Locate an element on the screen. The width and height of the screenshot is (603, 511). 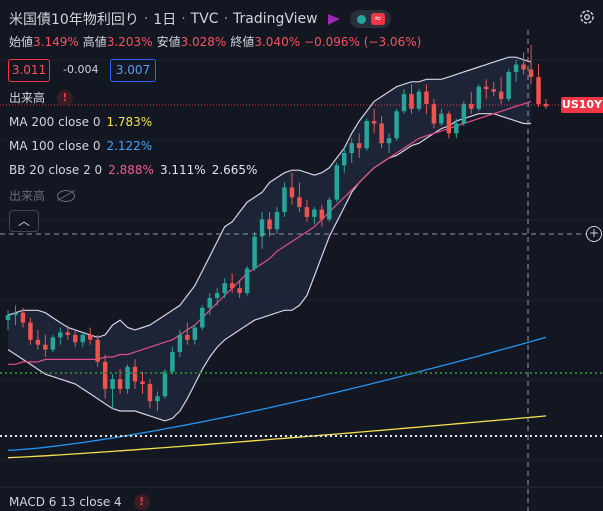
ma200-legend: MA 200 close 0 1.783% is located at coordinates (80, 122).